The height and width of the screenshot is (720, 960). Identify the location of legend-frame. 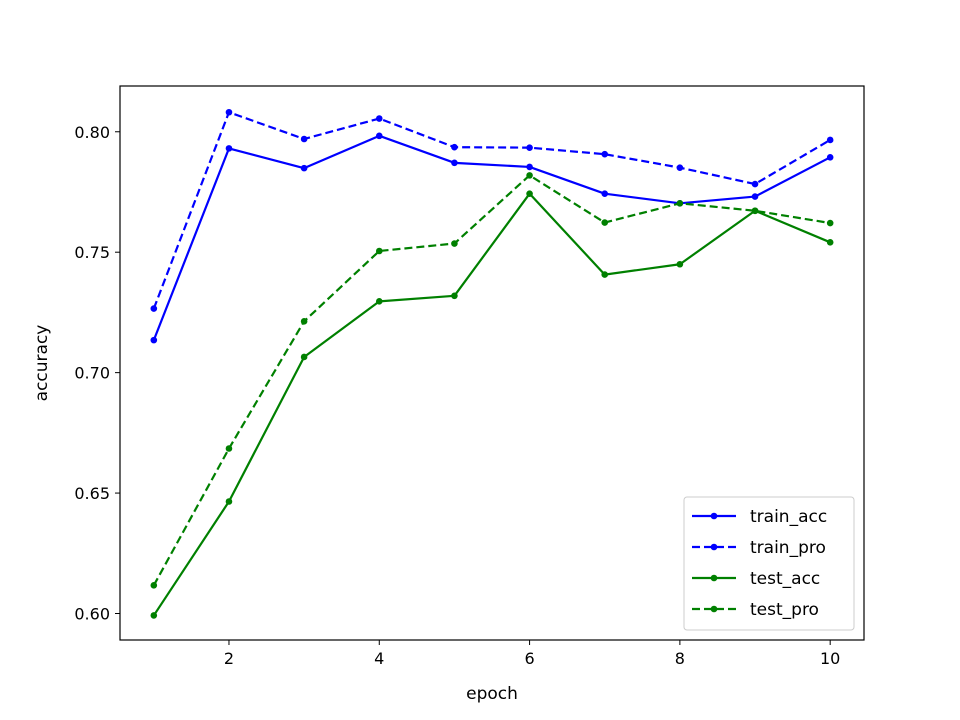
(769, 563).